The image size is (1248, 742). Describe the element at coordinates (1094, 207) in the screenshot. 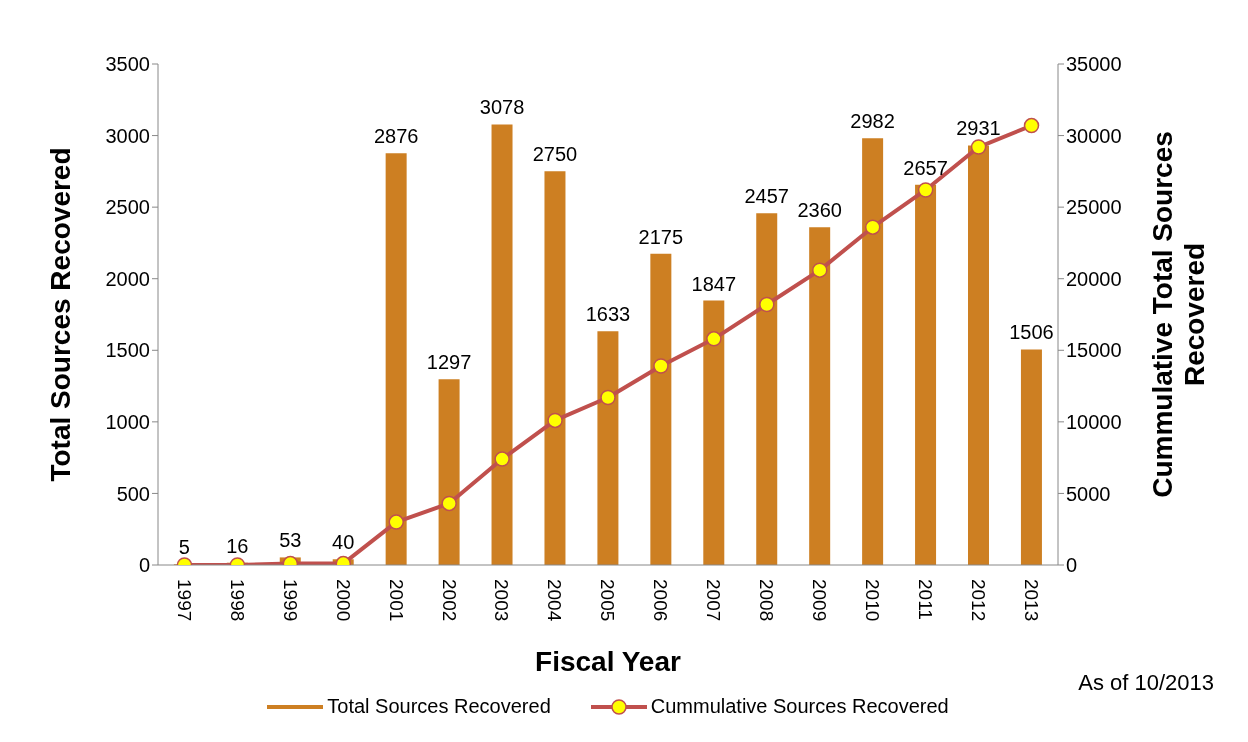

I see `y2-tick-label: 25000` at that location.